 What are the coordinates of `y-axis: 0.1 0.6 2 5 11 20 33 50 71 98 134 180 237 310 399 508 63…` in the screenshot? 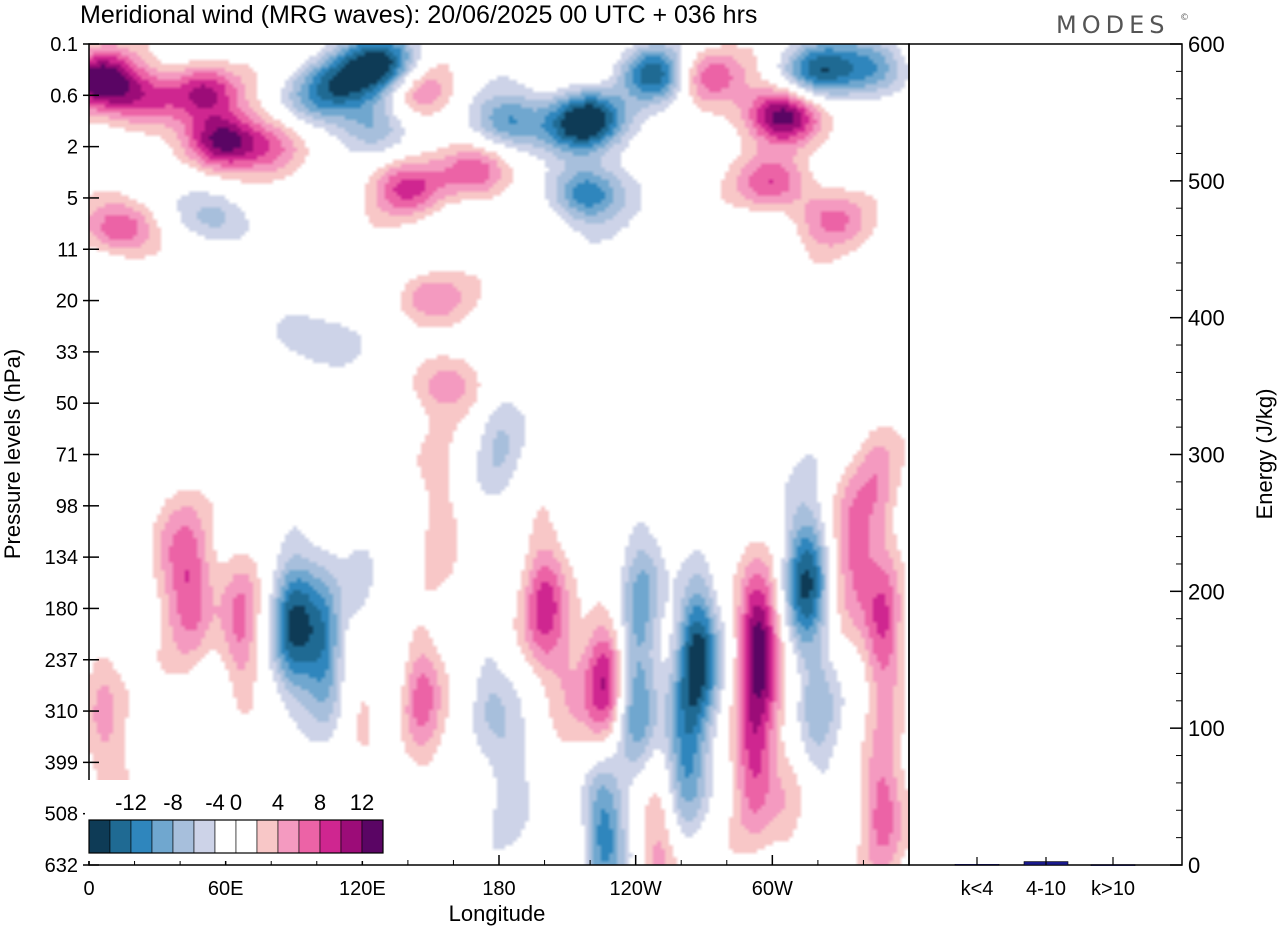 It's located at (72, 455).